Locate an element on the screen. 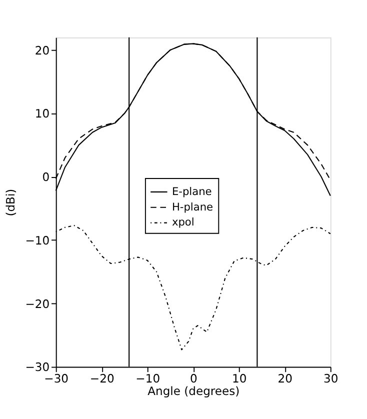 This screenshot has width=367, height=419. x-tick-label: 10 is located at coordinates (239, 379).